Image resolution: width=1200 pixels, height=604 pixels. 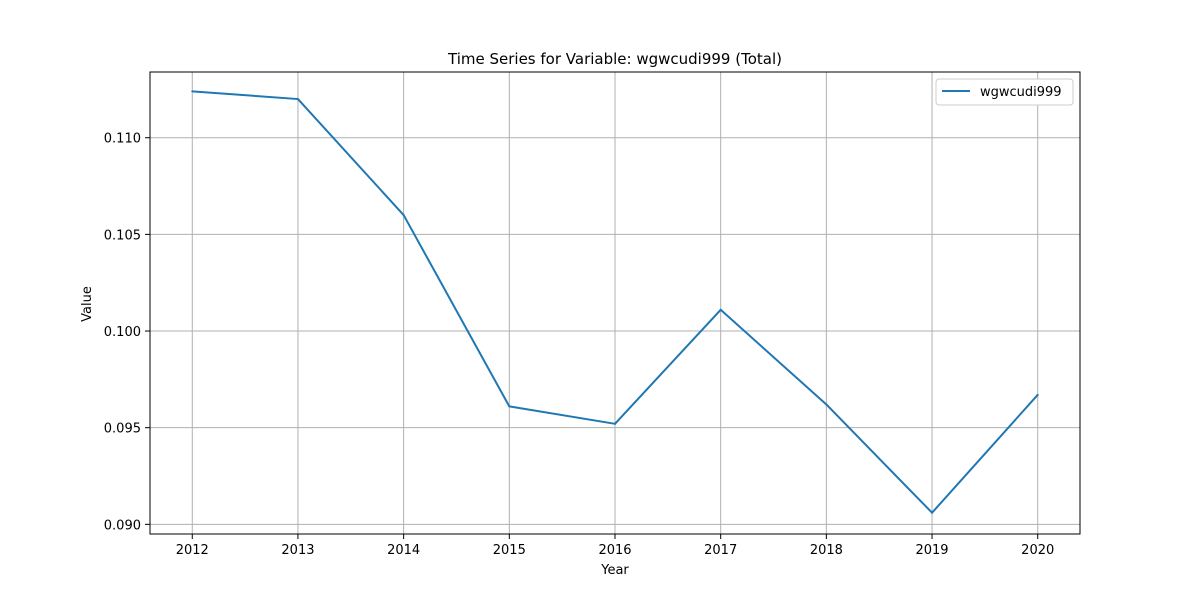 I want to click on x-axis-label: Year, so click(x=614, y=570).